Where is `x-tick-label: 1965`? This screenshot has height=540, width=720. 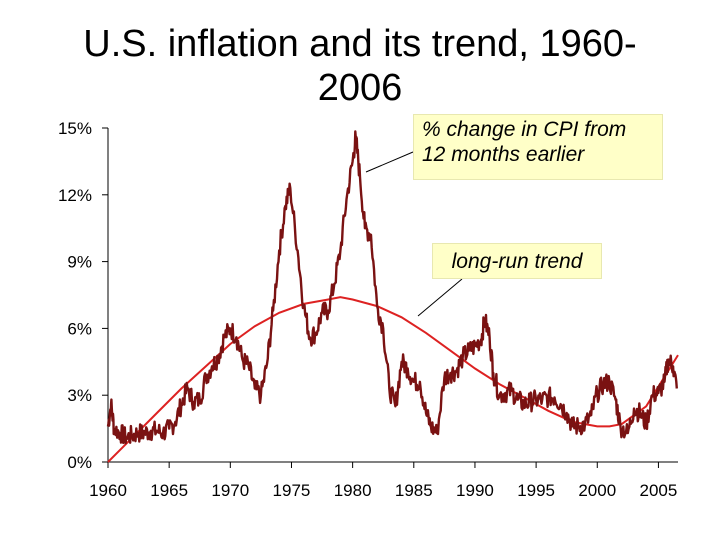
x-tick-label: 1965 is located at coordinates (169, 490).